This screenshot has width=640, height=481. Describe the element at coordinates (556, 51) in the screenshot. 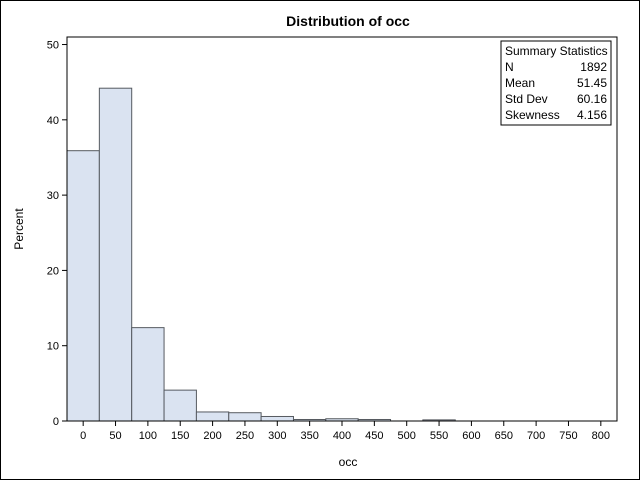

I see `summary-statistics-title: Summary Statistics` at that location.